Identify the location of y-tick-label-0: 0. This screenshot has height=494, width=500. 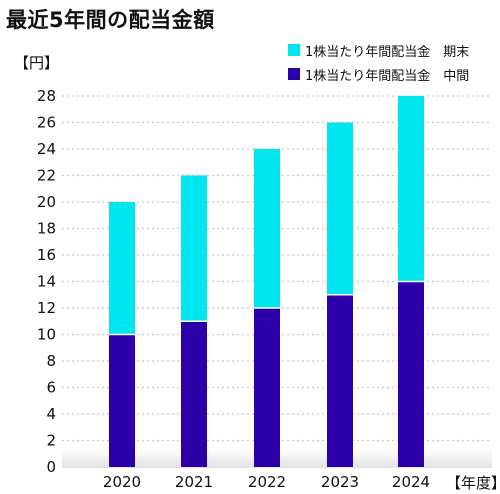
(51, 467).